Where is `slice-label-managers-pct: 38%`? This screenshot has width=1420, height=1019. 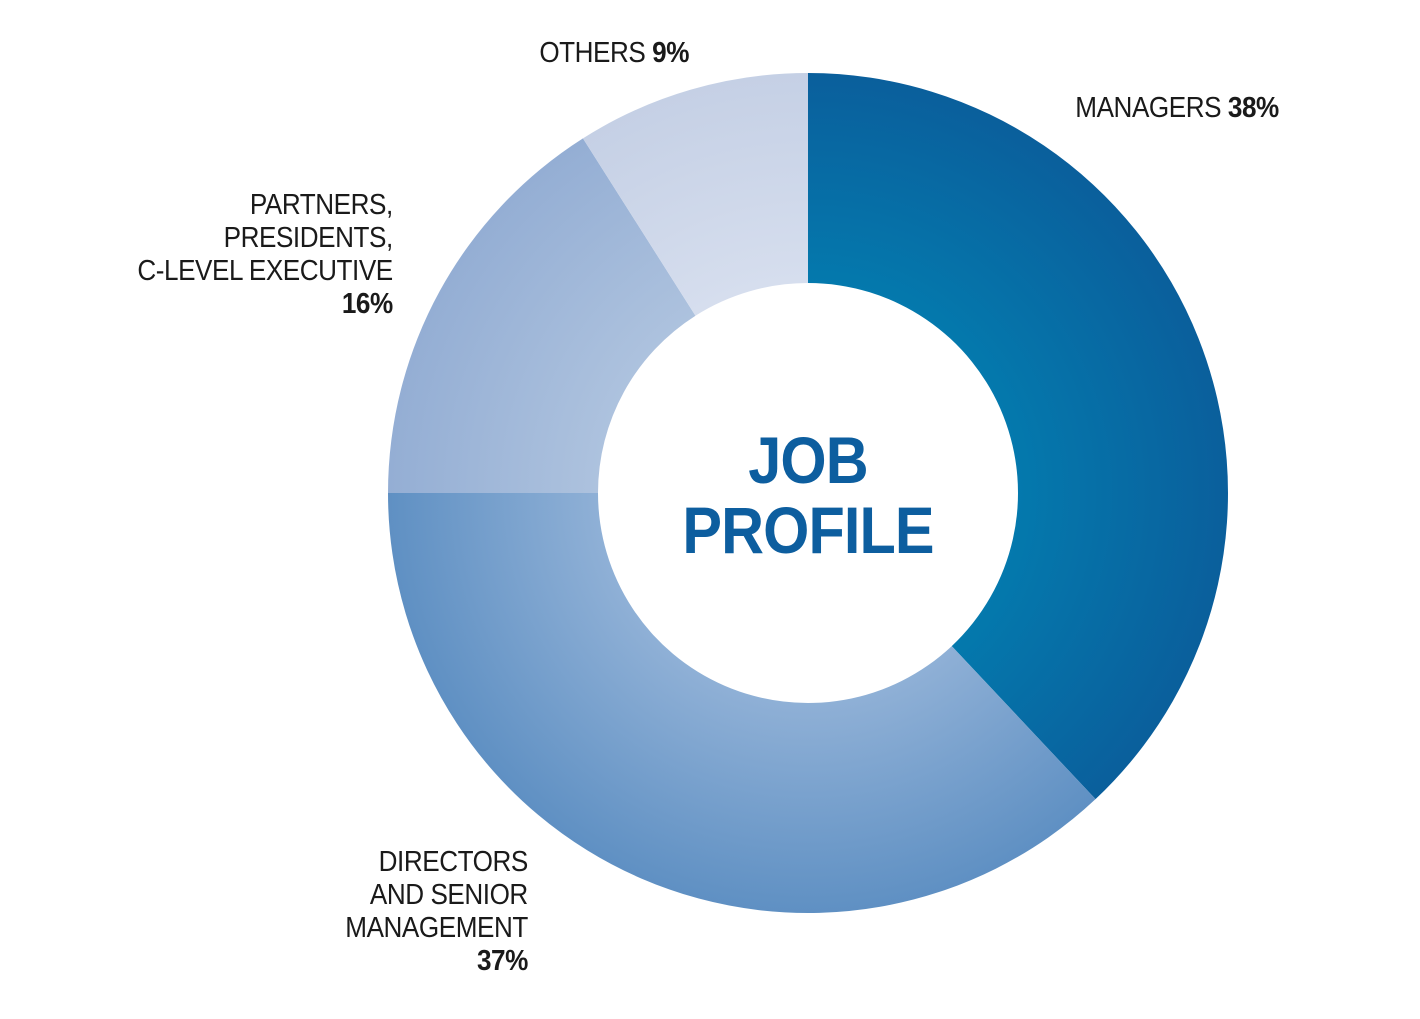
slice-label-managers-pct: 38% is located at coordinates (1253, 108).